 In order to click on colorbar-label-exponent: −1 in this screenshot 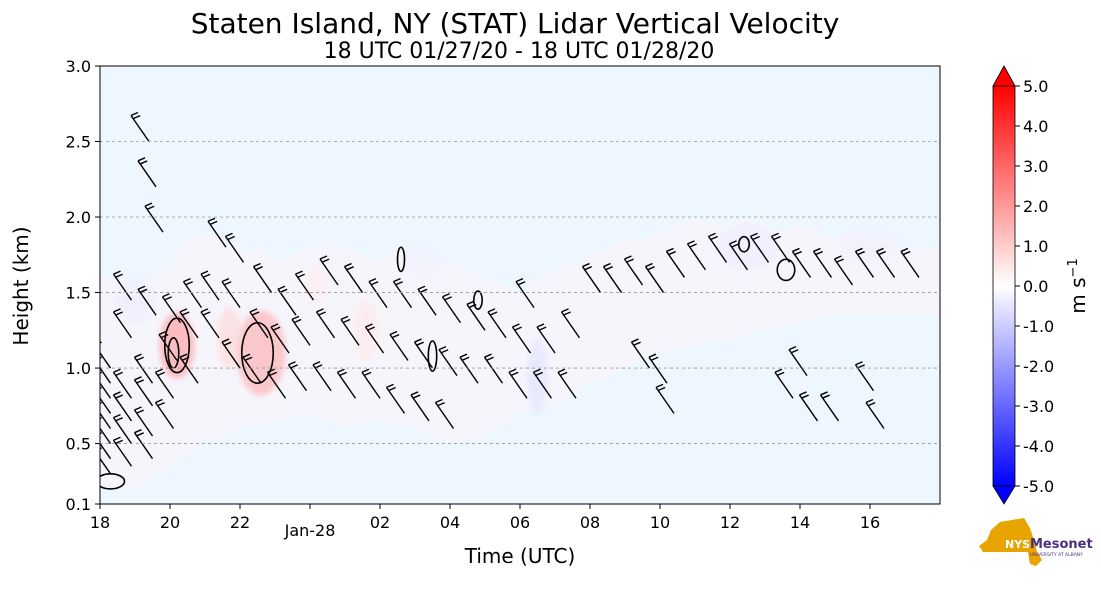, I will do `click(1073, 267)`.